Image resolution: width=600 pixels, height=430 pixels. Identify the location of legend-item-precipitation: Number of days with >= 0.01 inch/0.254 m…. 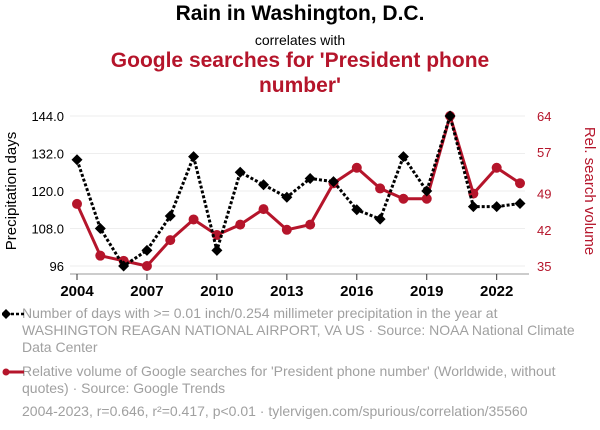
(292, 330).